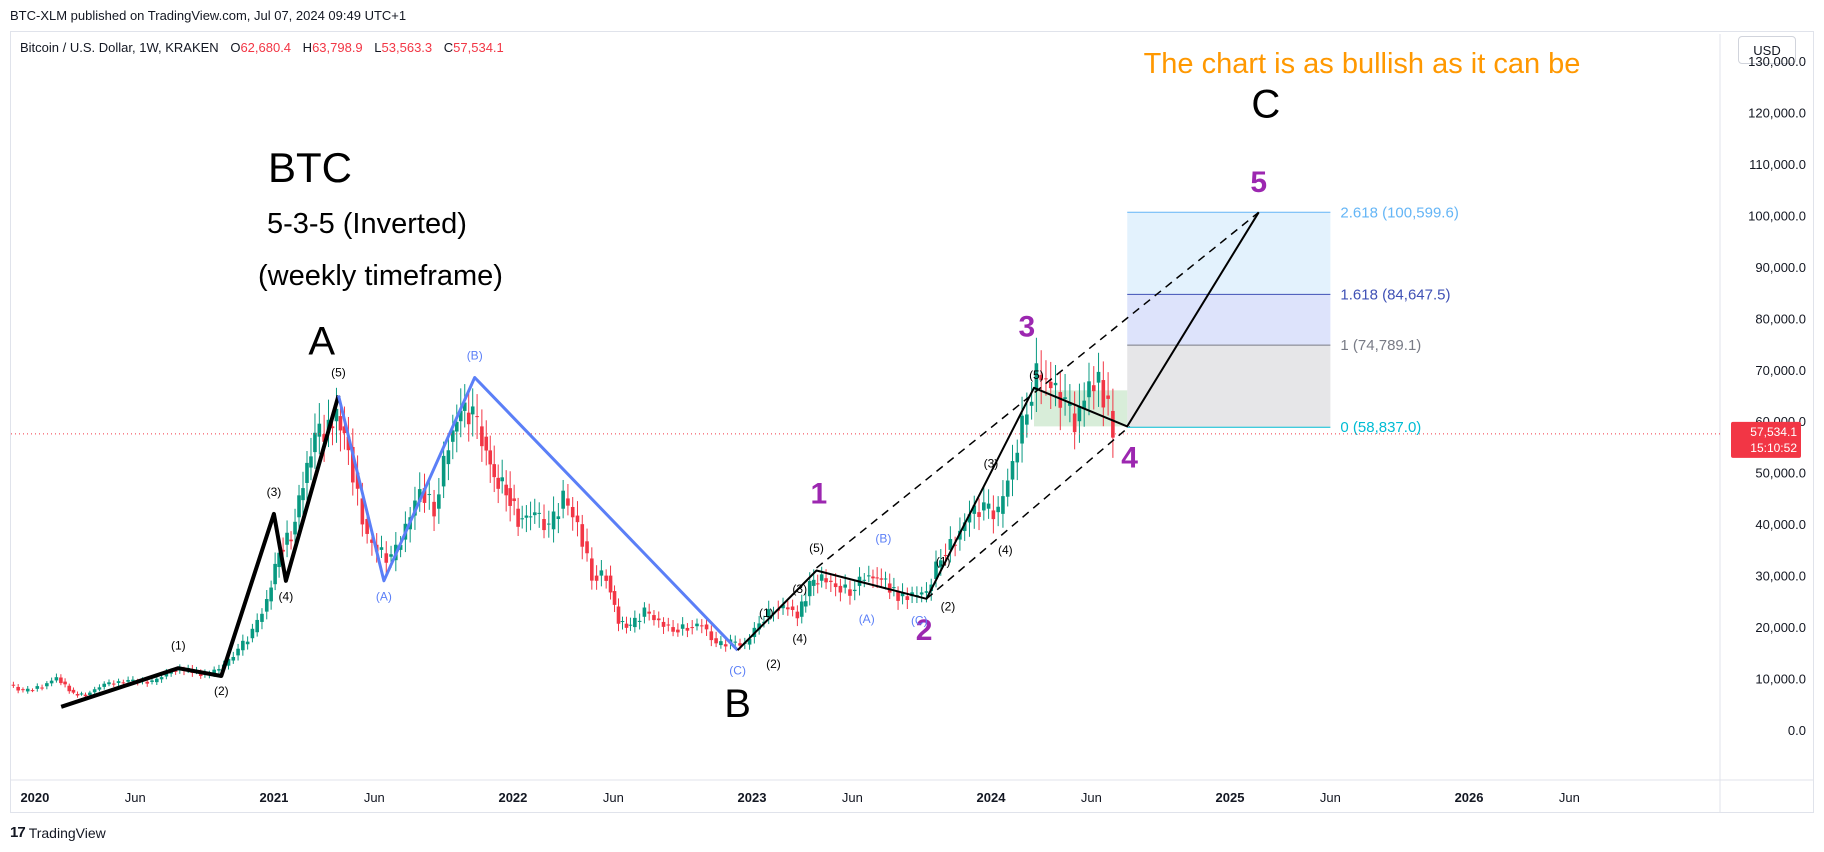  What do you see at coordinates (1797, 730) in the screenshot?
I see `y-tick-label: 0.0` at bounding box center [1797, 730].